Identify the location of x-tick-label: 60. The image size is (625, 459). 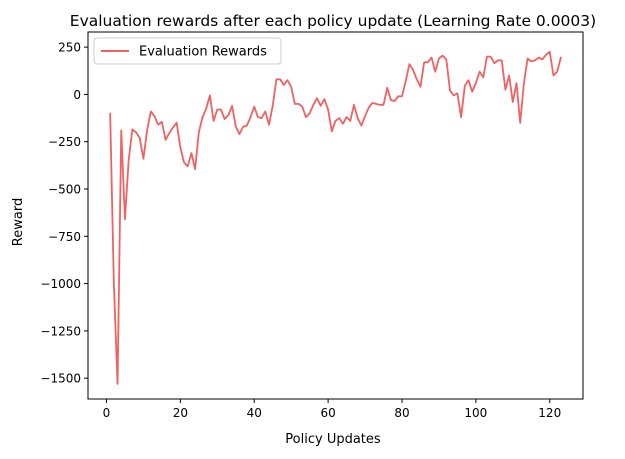
(327, 413).